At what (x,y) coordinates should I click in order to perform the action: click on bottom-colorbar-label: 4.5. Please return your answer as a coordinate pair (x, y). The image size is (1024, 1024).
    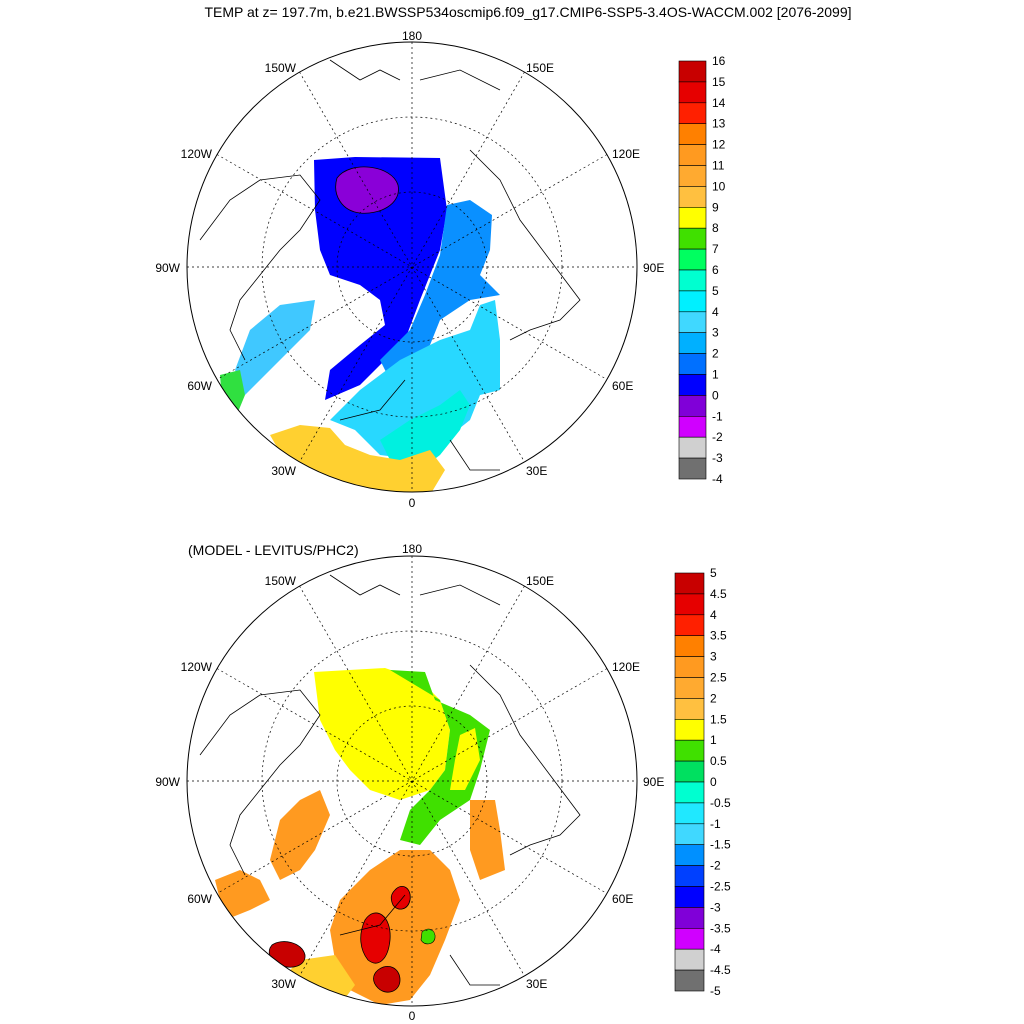
    Looking at the image, I should click on (718, 594).